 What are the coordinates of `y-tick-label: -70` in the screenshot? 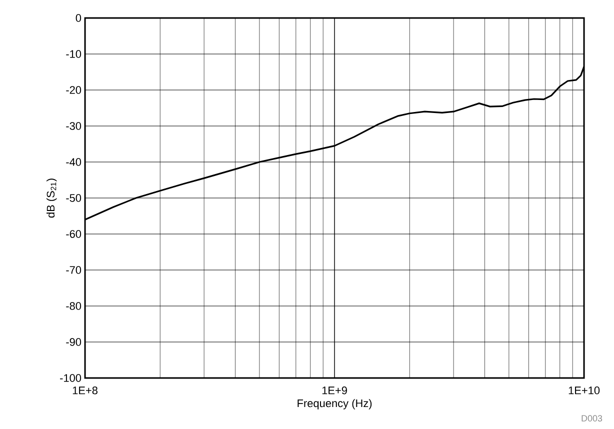 It's located at (74, 270).